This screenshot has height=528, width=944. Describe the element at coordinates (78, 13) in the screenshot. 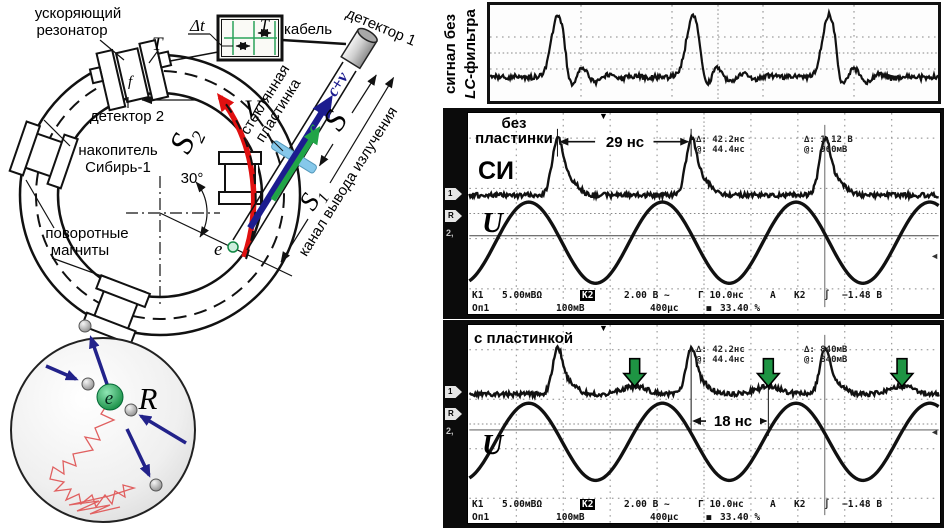

I see `resonator-label-line1: ускоряющий` at that location.